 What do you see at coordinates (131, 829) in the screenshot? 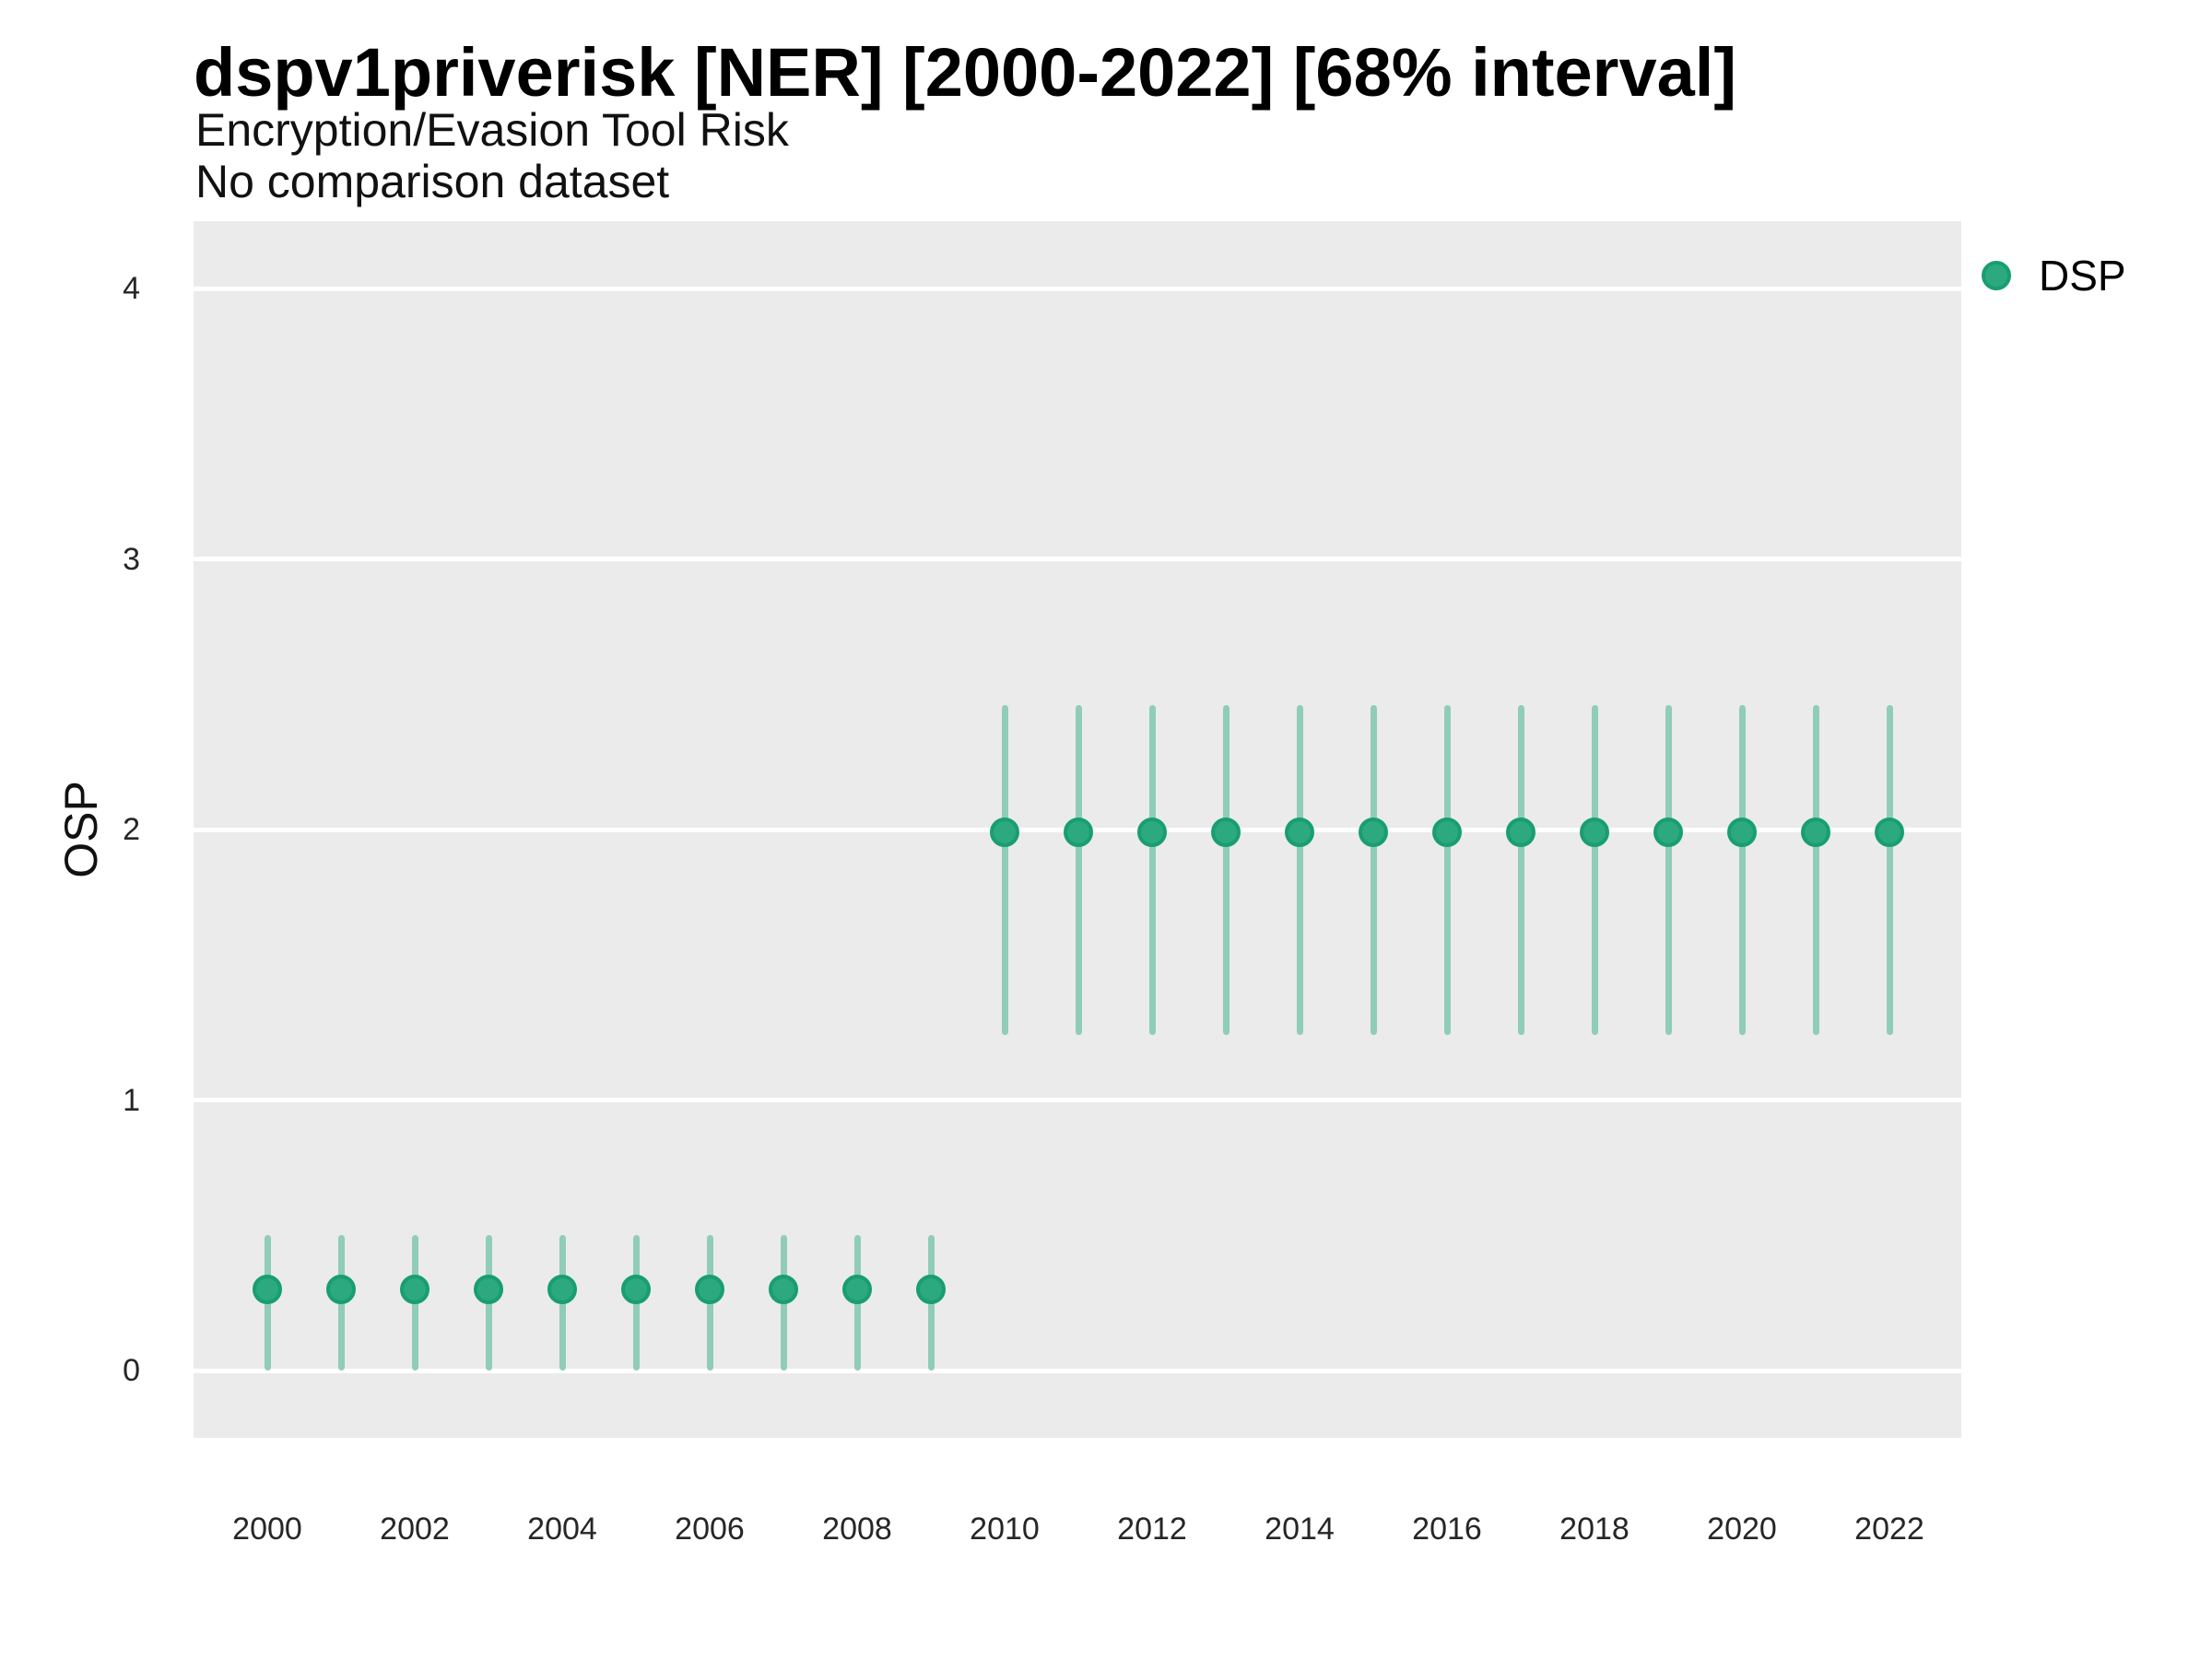
I see `y-tick-label-2: 2` at bounding box center [131, 829].